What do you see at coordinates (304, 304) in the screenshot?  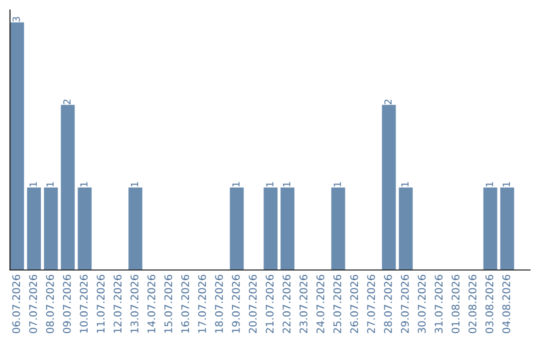 I see `x-tick-label: 23.07.2026` at bounding box center [304, 304].